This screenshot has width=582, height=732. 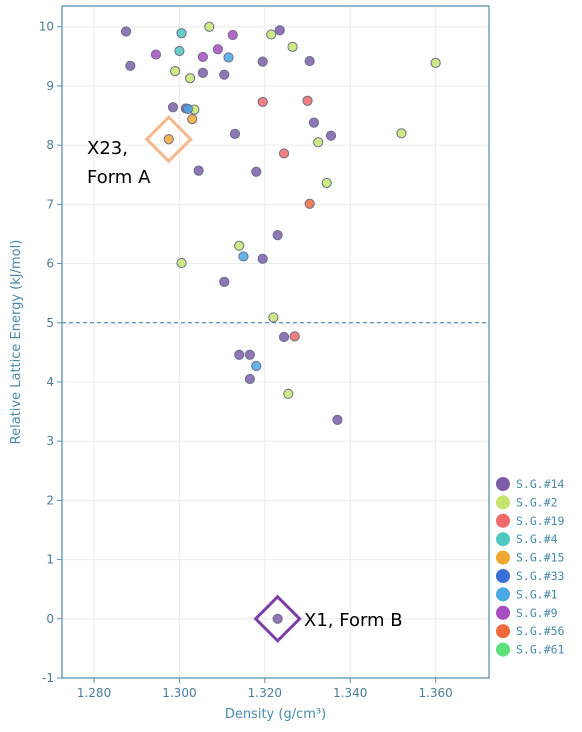 I want to click on x-tick-label-0: 1.280, so click(x=94, y=693).